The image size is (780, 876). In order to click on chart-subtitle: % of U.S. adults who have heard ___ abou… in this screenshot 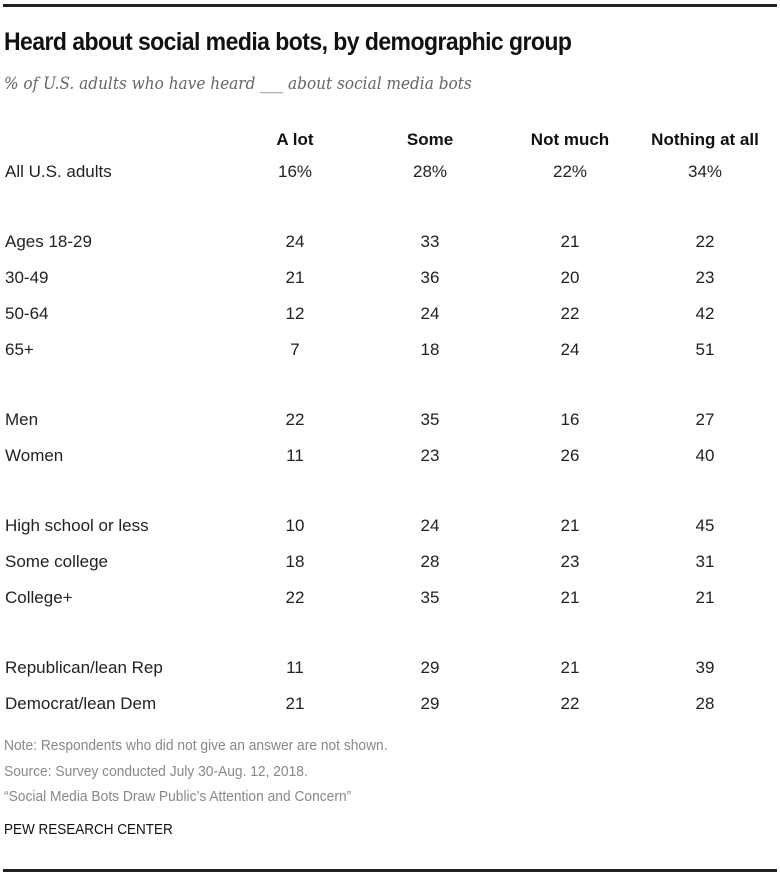, I will do `click(238, 84)`.